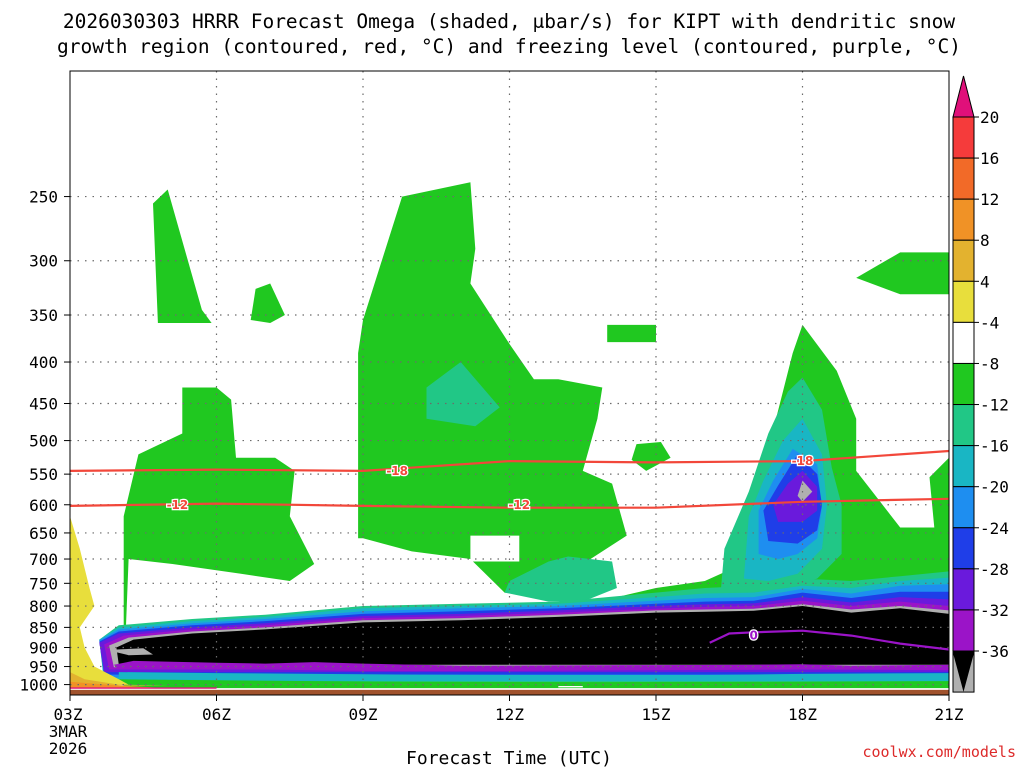 The width and height of the screenshot is (1024, 768). I want to click on omega-region-cm28_m24, so click(795, 496).